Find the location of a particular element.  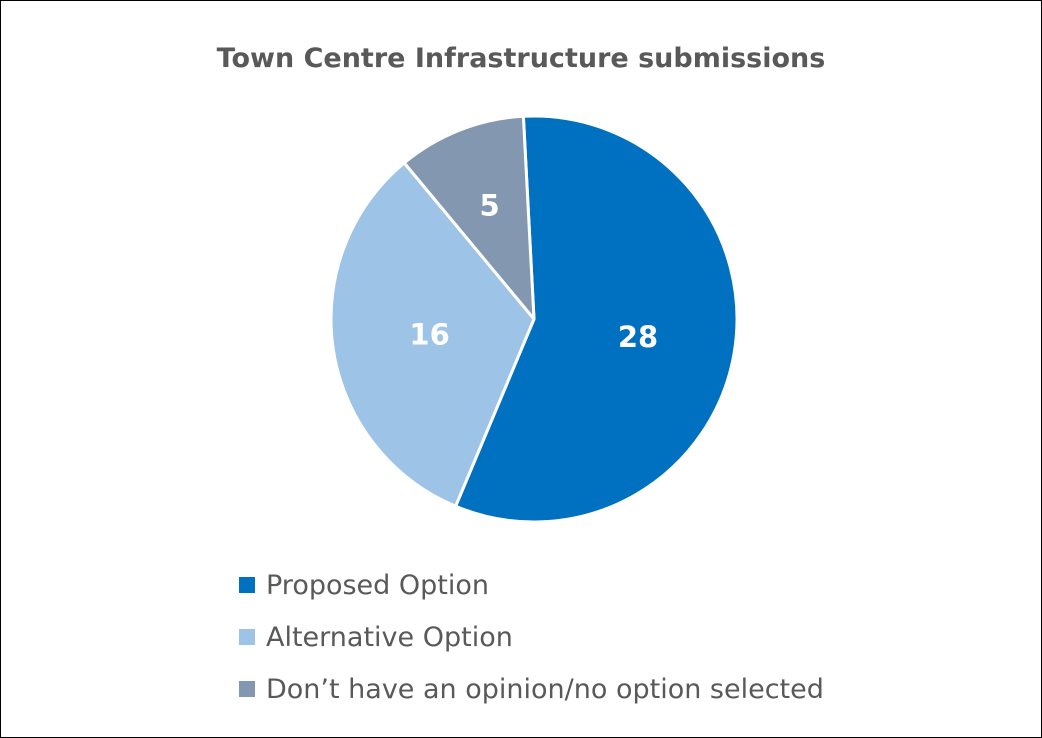

legend-label-proposed: Proposed Option is located at coordinates (378, 585).